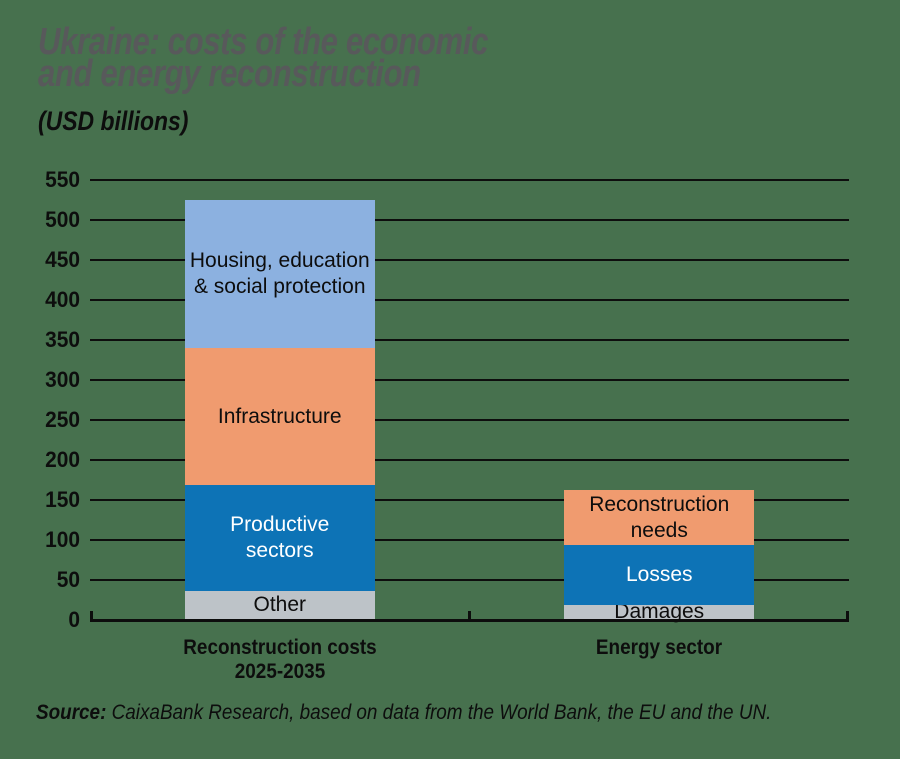 The width and height of the screenshot is (900, 759). Describe the element at coordinates (62, 419) in the screenshot. I see `y-tick-label-250: 250` at that location.